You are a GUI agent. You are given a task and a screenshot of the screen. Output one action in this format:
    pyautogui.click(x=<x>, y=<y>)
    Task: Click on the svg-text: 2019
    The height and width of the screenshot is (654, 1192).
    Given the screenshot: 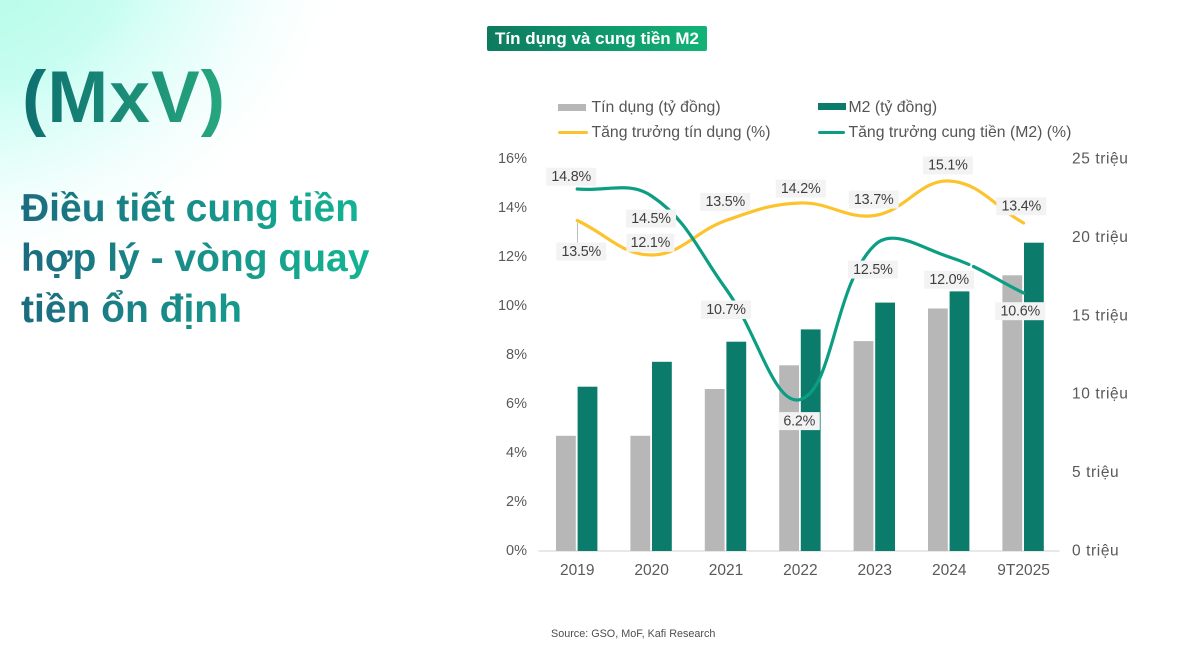 What is the action you would take?
    pyautogui.click(x=577, y=570)
    